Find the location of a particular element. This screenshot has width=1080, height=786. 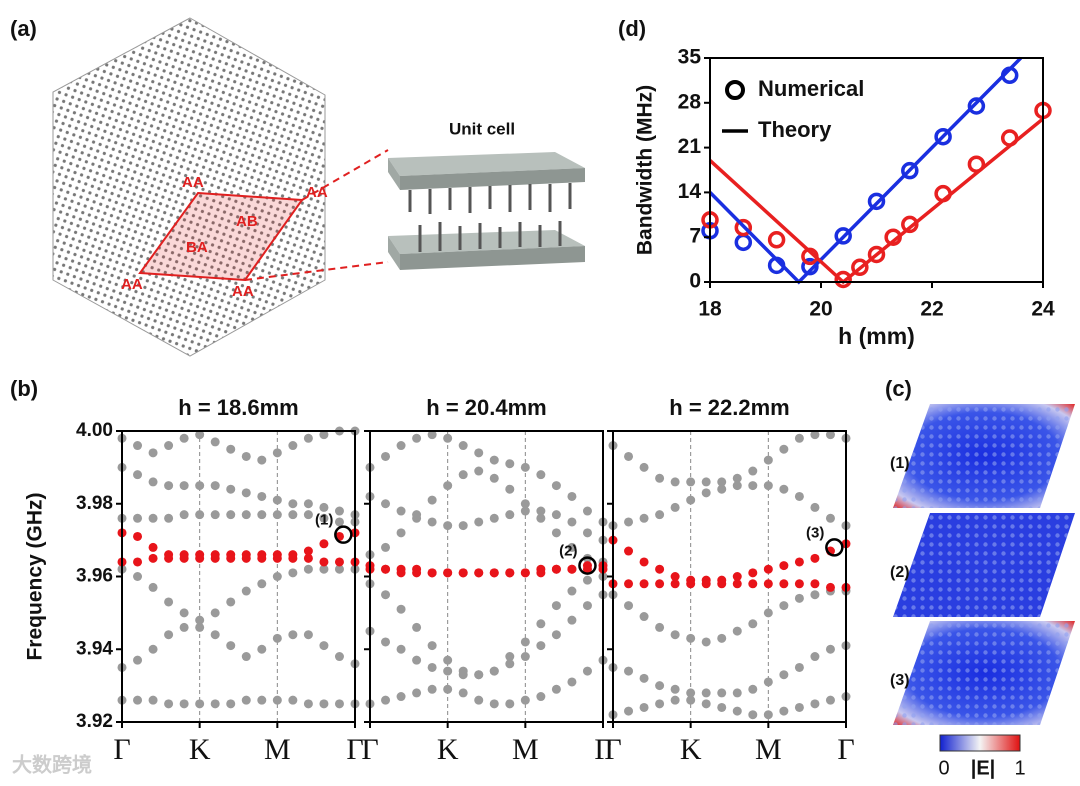

y-tick-label: 0 is located at coordinates (695, 281).